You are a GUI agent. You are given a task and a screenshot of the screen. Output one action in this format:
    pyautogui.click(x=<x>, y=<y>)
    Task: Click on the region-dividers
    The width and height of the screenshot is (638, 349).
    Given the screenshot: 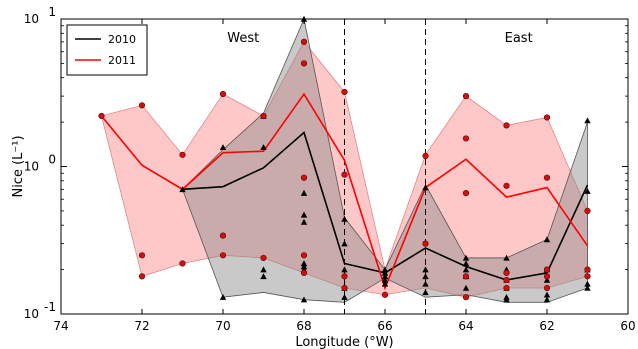 What is the action you would take?
    pyautogui.click(x=385, y=166)
    